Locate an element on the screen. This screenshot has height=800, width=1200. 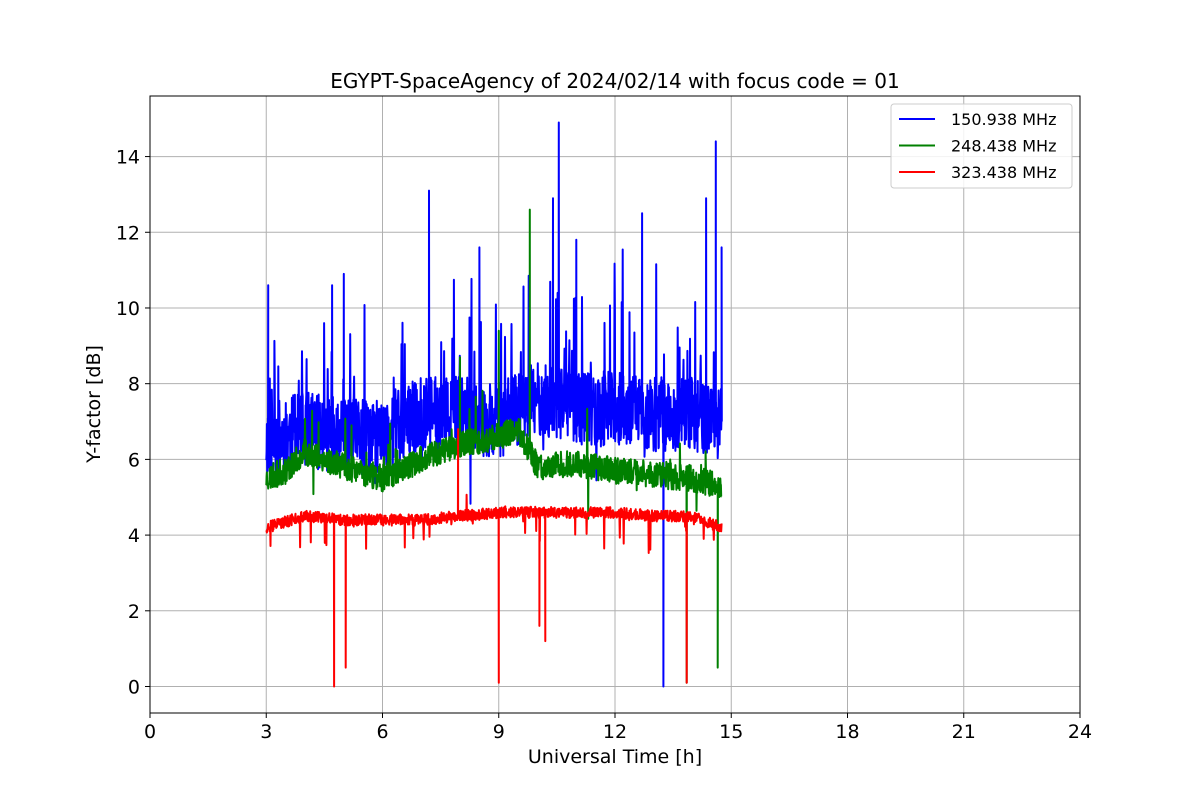
x-tick-label: 0 is located at coordinates (150, 732).